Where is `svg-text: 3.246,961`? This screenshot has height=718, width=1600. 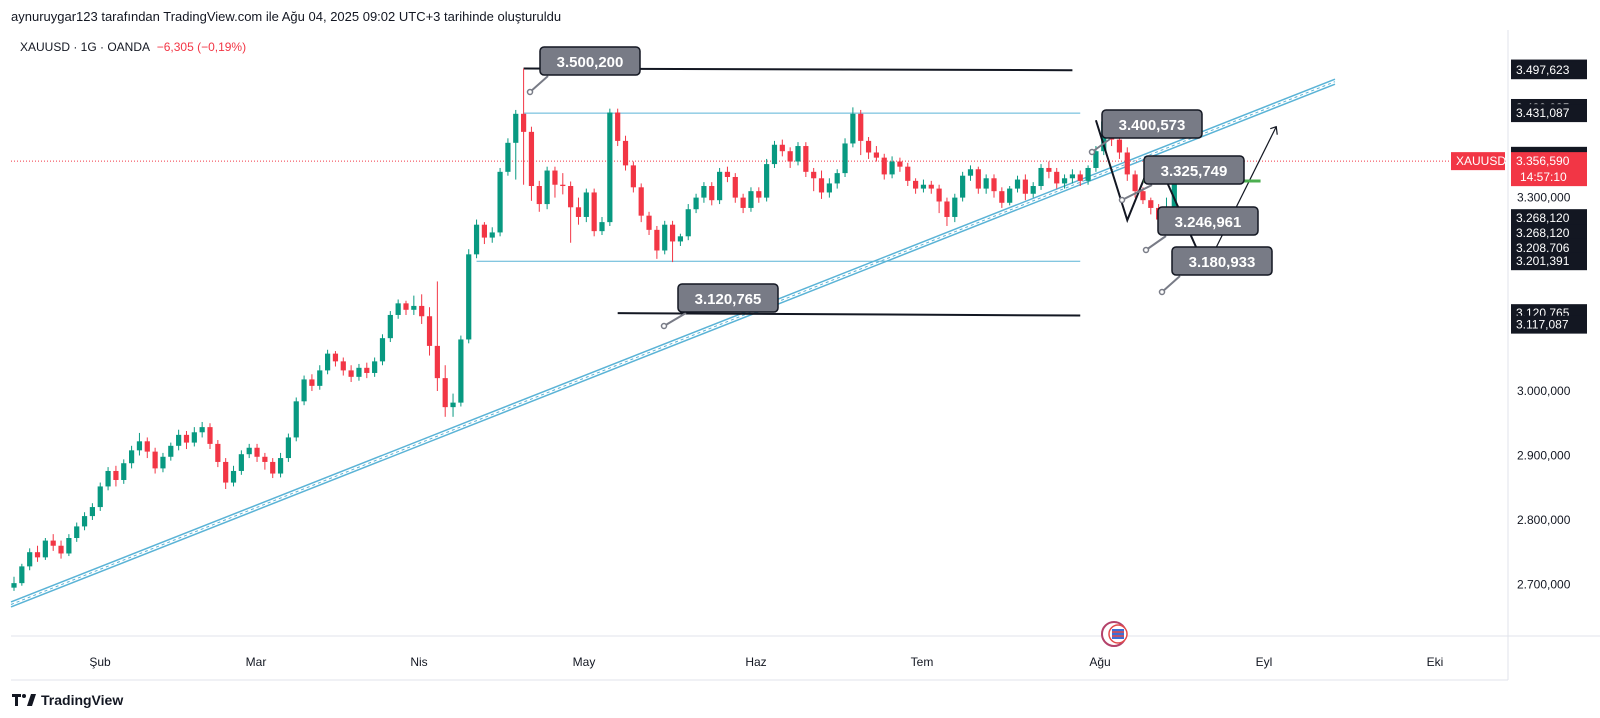
svg-text: 3.246,961 is located at coordinates (1208, 222).